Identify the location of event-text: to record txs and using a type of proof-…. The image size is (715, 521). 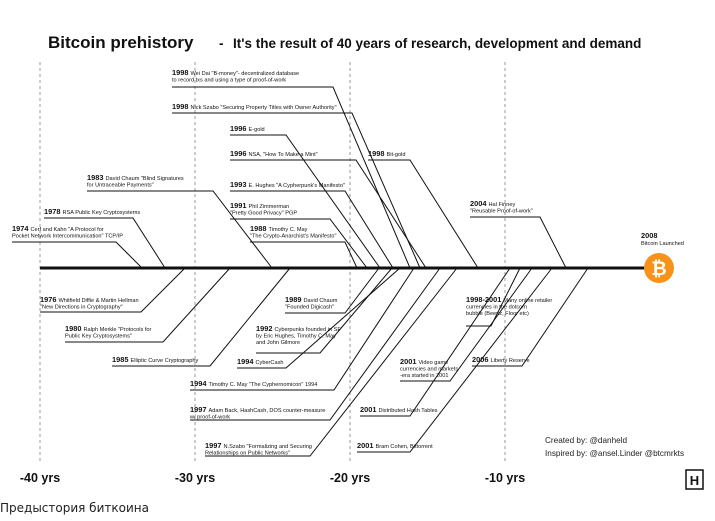
(229, 80).